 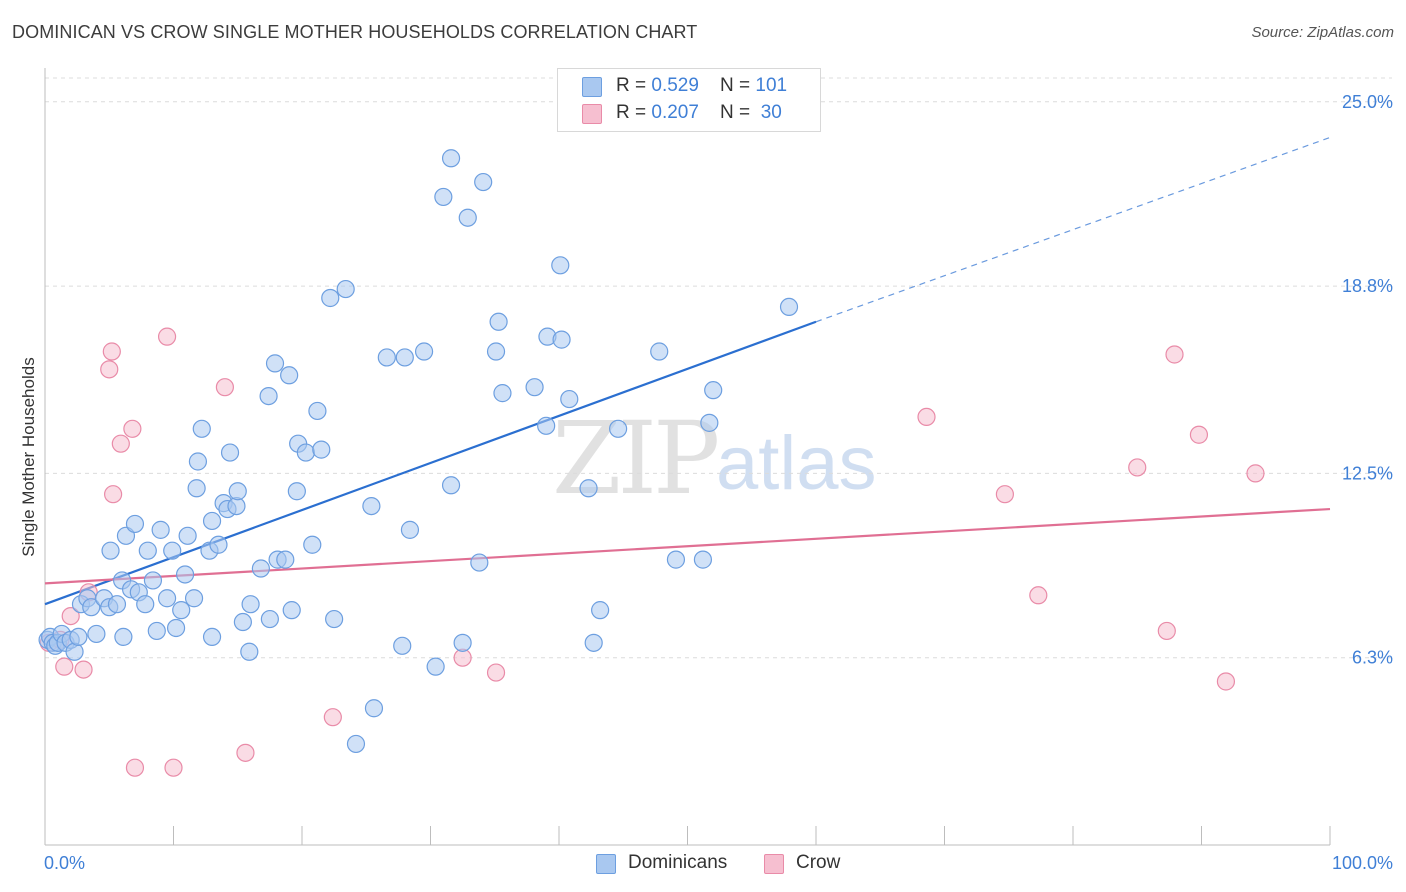 I want to click on crow-trend-line, so click(x=687, y=546).